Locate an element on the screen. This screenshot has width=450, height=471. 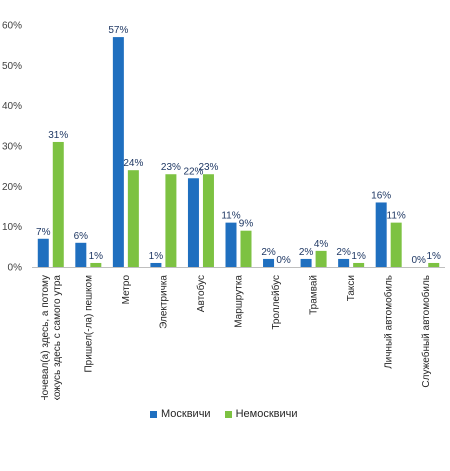
data-label: 22% is located at coordinates (193, 171).